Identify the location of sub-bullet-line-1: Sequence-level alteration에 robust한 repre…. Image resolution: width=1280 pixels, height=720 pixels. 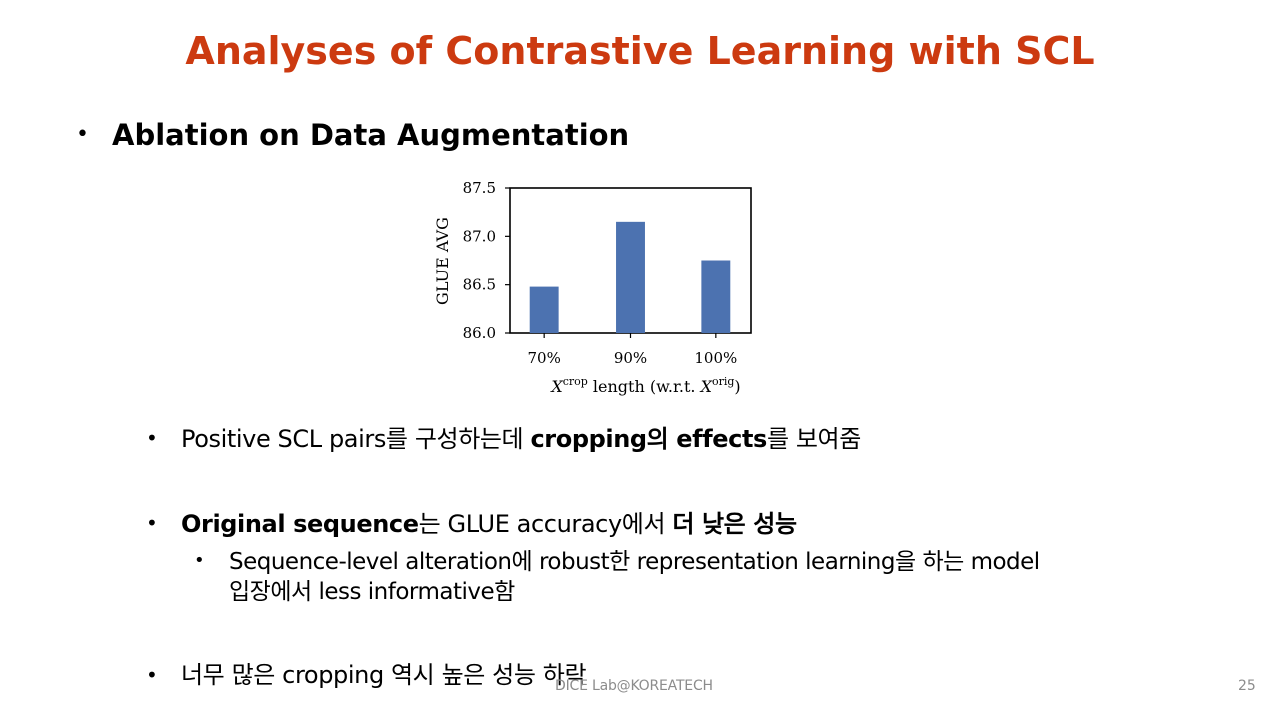
(634, 562).